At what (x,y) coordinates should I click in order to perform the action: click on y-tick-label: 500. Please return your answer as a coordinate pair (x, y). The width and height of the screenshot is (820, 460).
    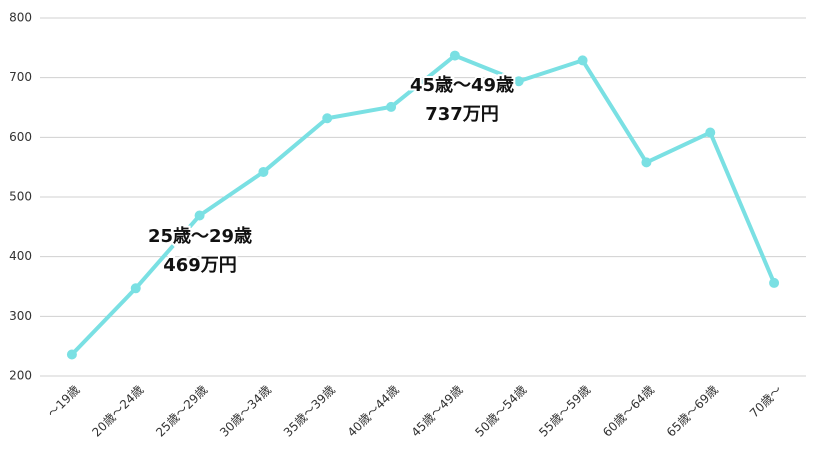
    Looking at the image, I should click on (20, 197).